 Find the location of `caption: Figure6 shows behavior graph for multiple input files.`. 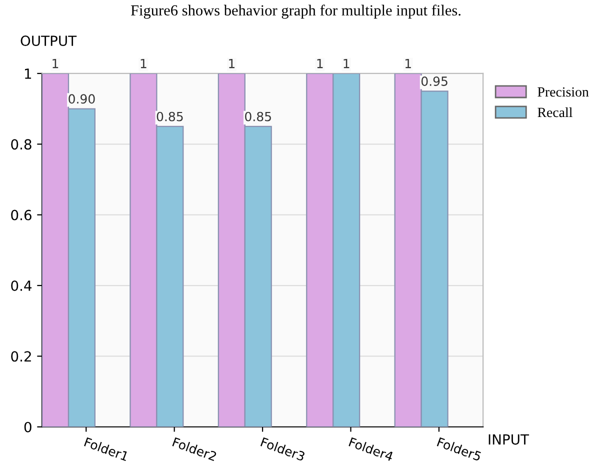

caption: Figure6 shows behavior graph for multiple input files. is located at coordinates (295, 11).